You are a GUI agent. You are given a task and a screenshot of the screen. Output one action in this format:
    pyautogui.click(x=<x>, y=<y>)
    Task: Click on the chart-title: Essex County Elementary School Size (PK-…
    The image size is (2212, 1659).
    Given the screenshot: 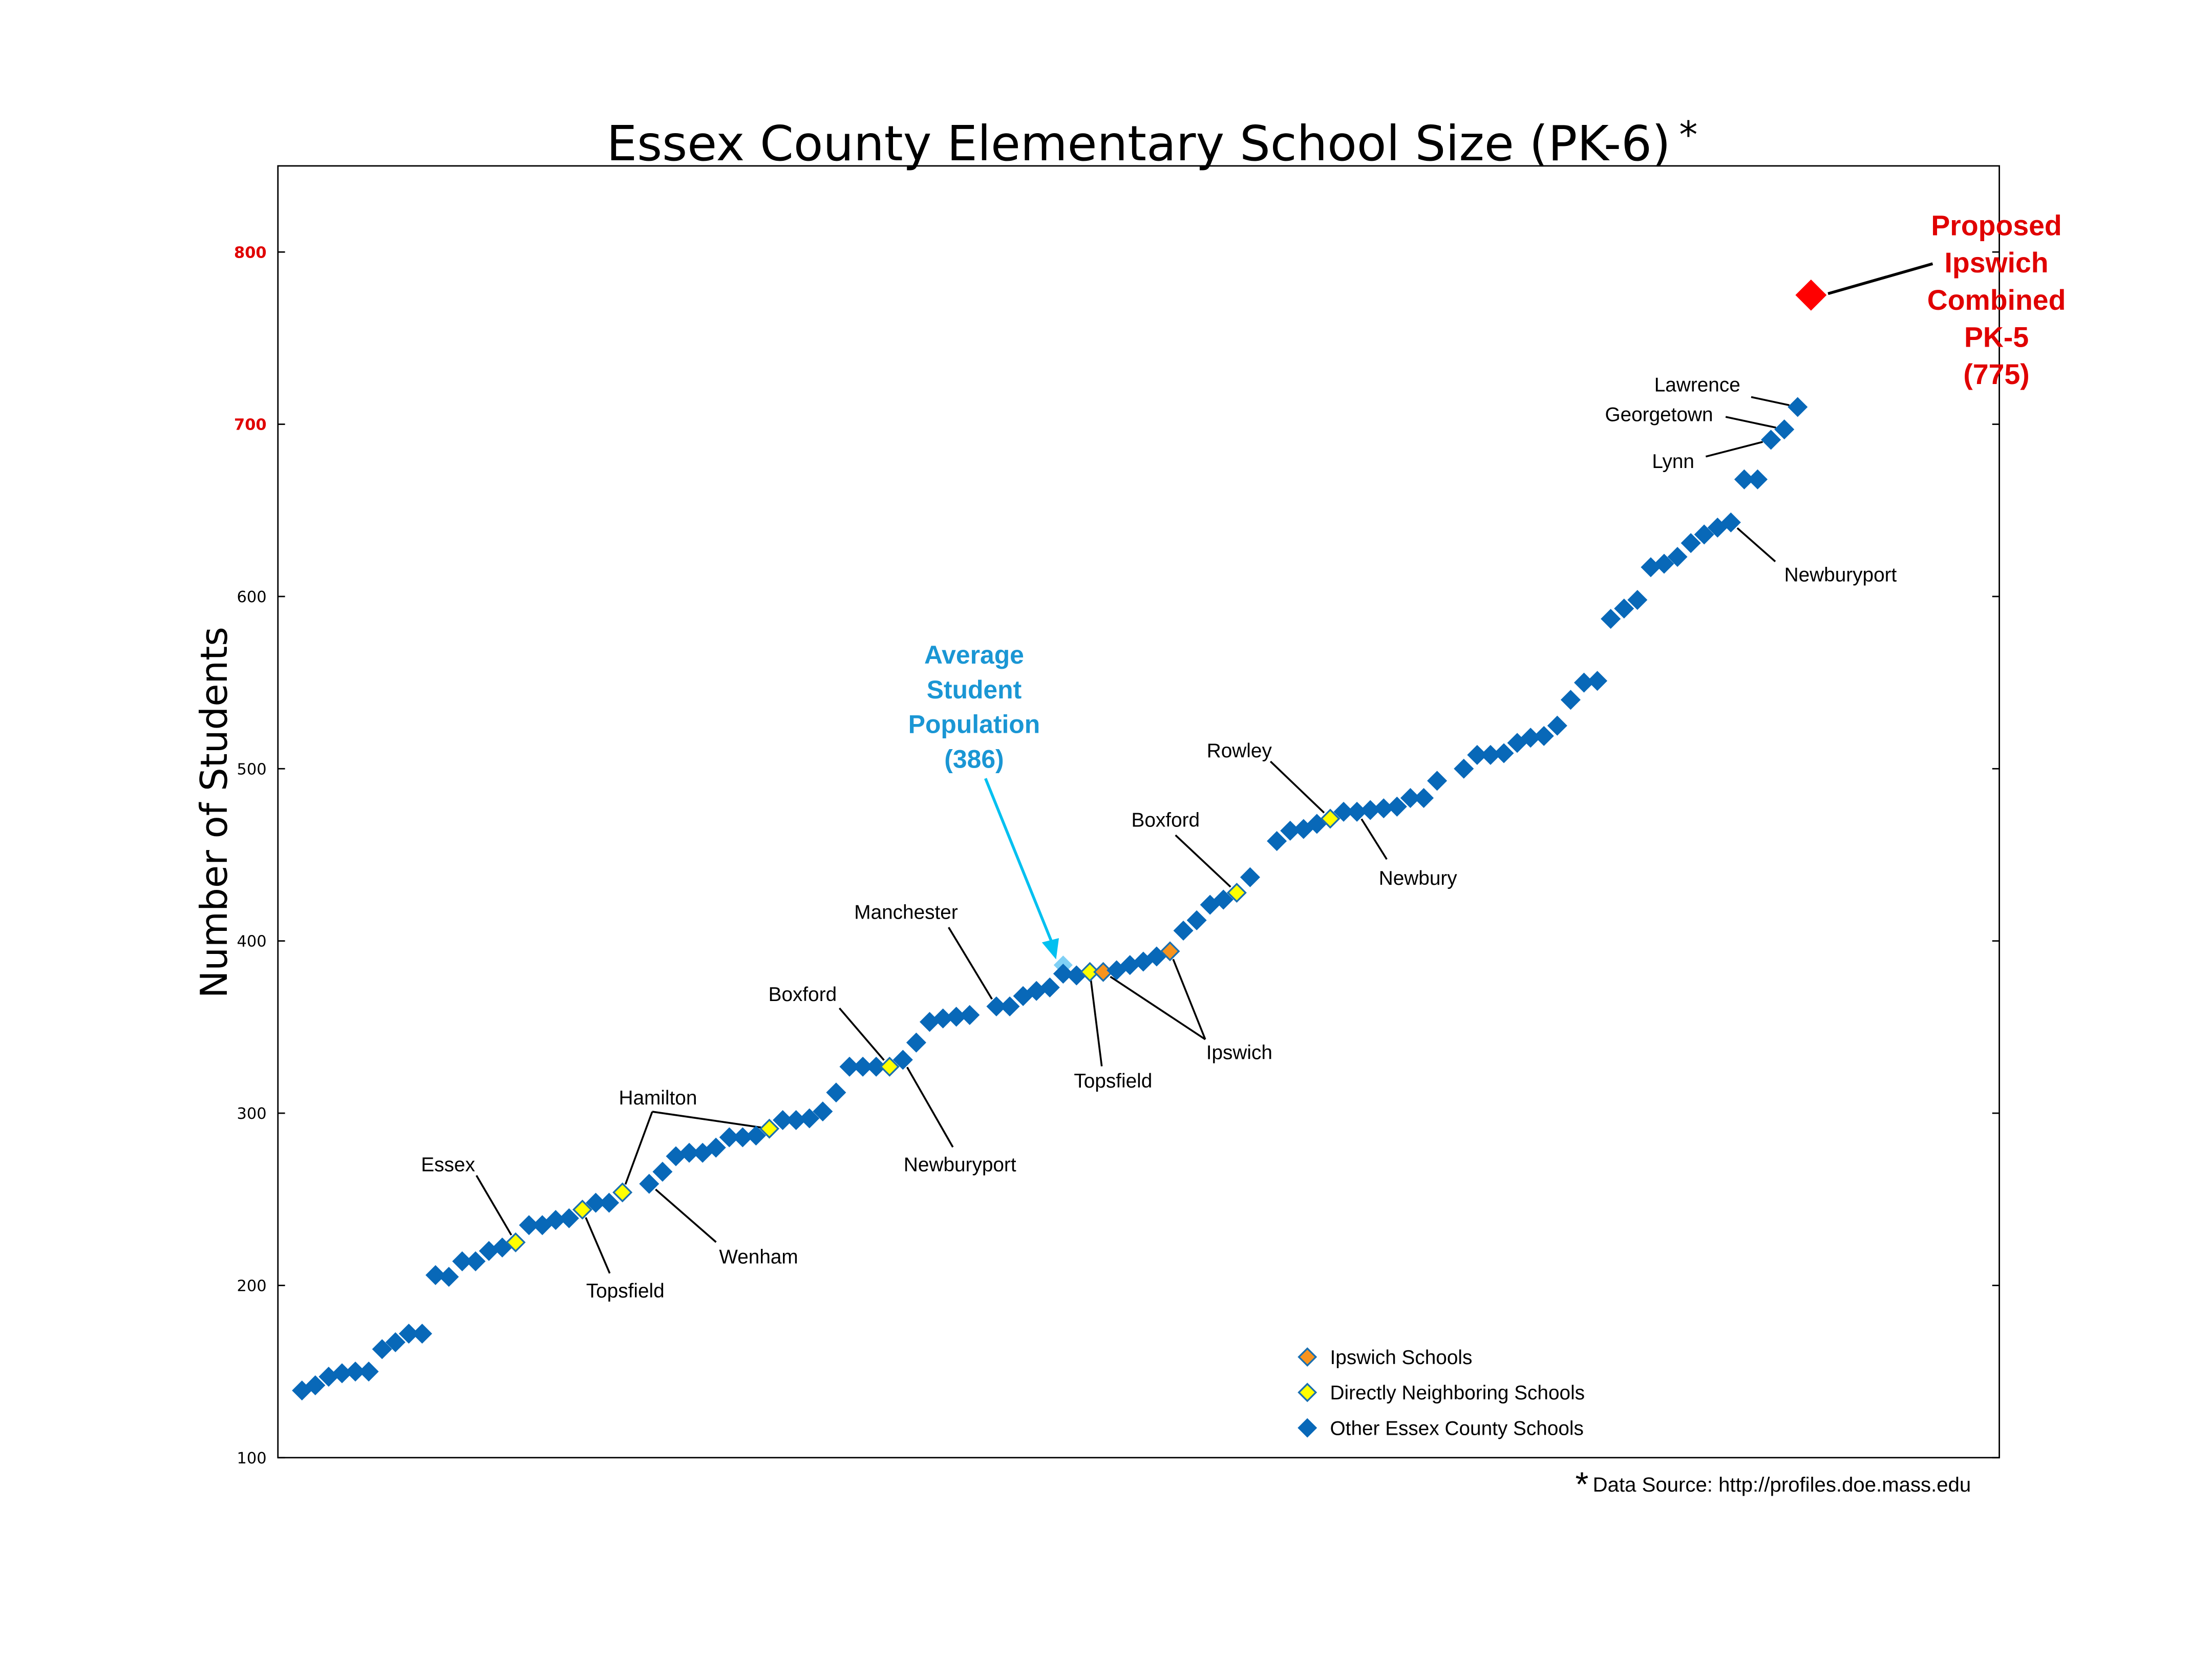 What is the action you would take?
    pyautogui.click(x=1139, y=144)
    